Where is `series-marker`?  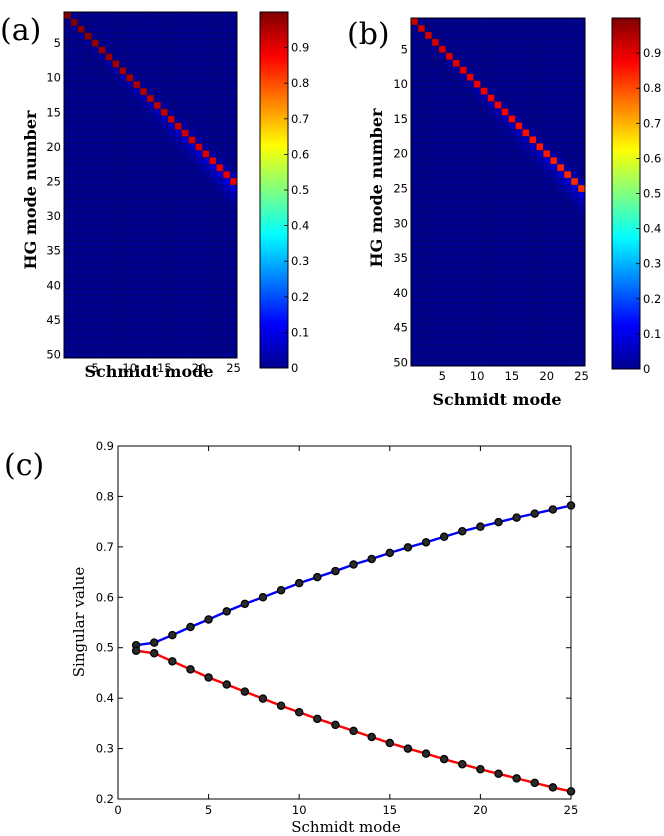
series-marker is located at coordinates (353, 564).